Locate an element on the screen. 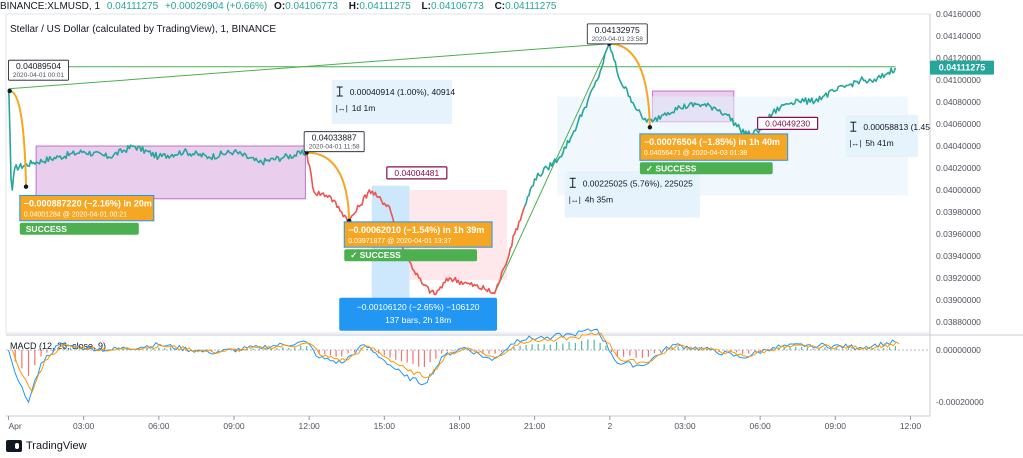  low-value: 0.04106773 is located at coordinates (457, 6).